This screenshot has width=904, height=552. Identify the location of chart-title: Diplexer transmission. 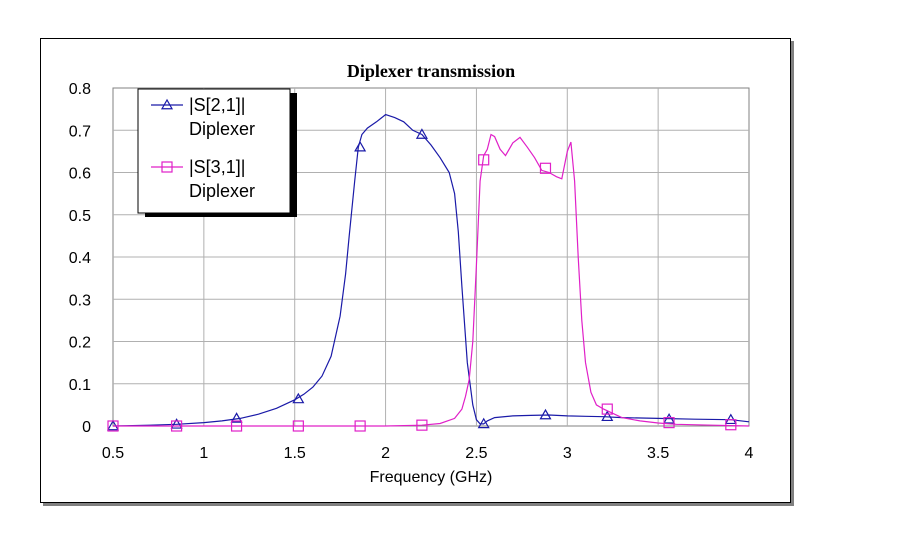
(431, 71).